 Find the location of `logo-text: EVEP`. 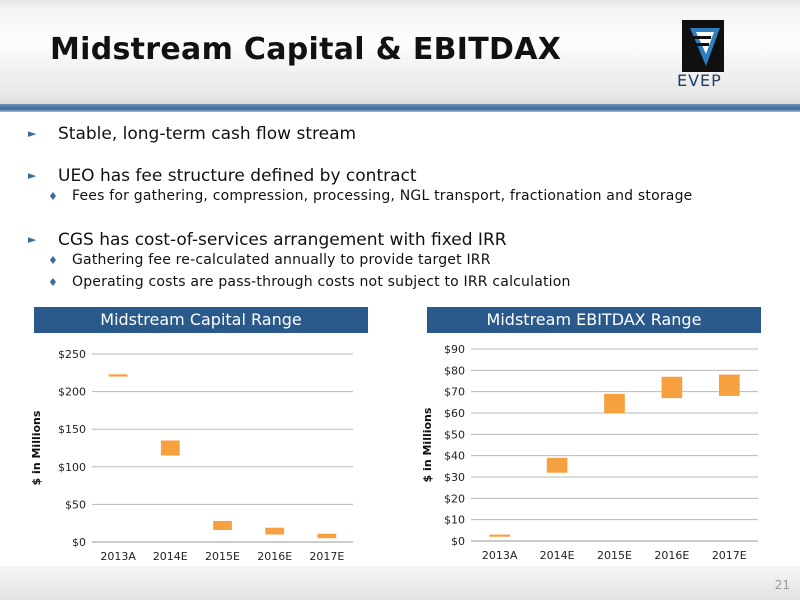

logo-text: EVEP is located at coordinates (699, 80).